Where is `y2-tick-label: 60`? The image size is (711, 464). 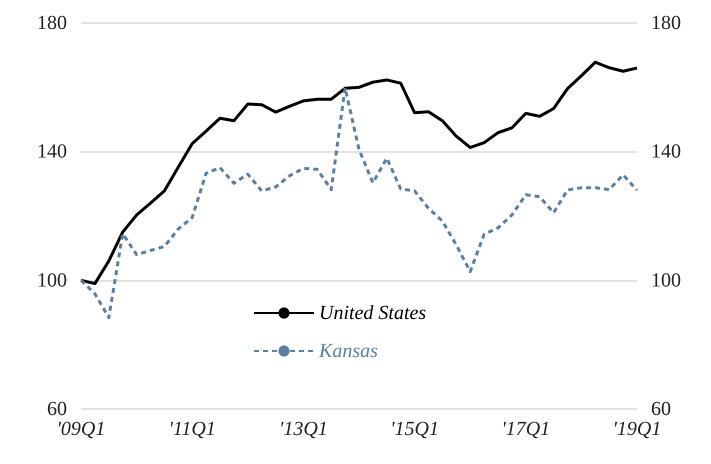 y2-tick-label: 60 is located at coordinates (661, 409).